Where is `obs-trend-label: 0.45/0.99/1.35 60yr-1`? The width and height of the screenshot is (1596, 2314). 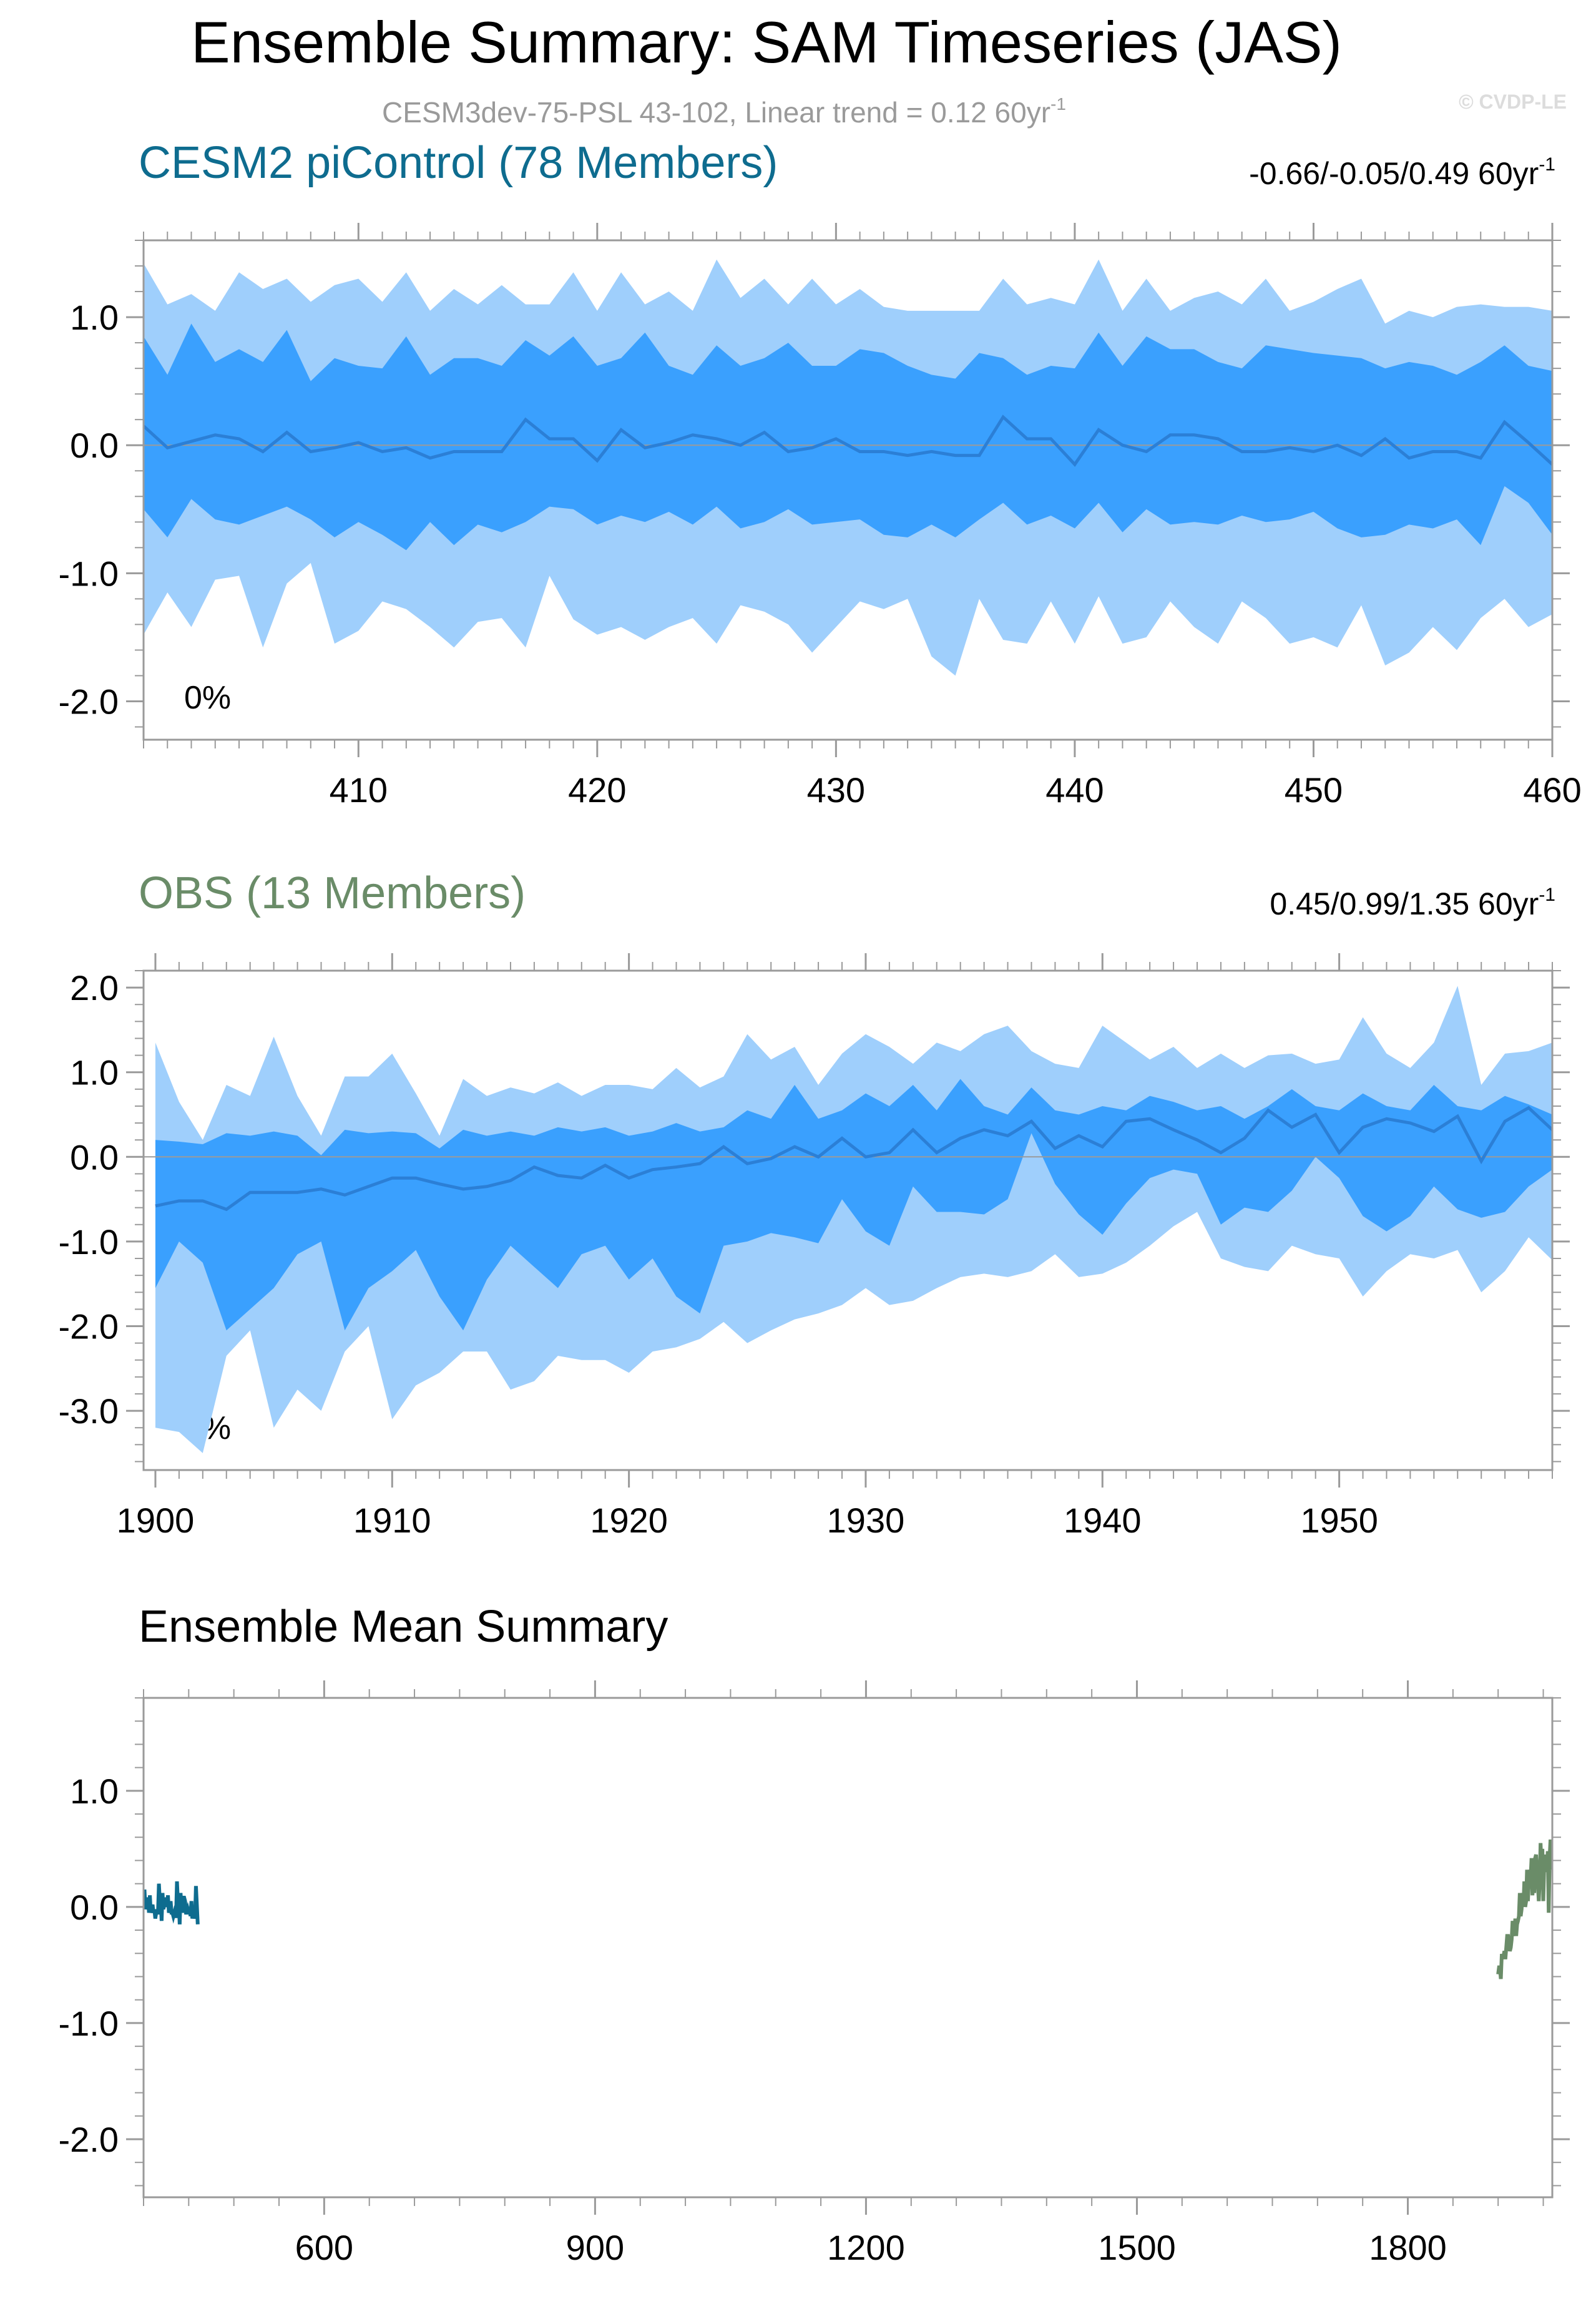
obs-trend-label: 0.45/0.99/1.35 60yr-1 is located at coordinates (1412, 903).